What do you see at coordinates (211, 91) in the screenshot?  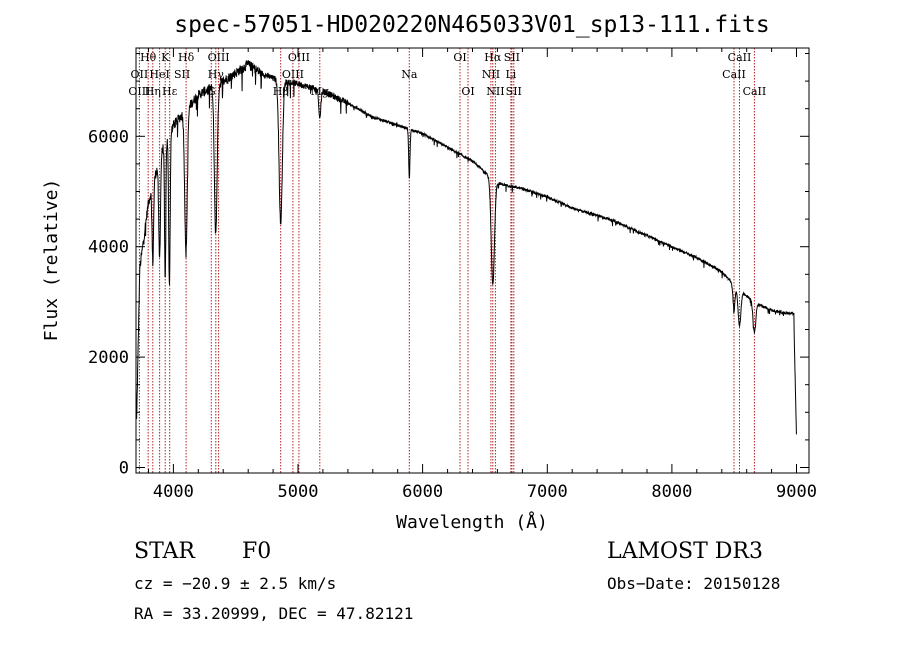 I see `line-marker-label: G` at bounding box center [211, 91].